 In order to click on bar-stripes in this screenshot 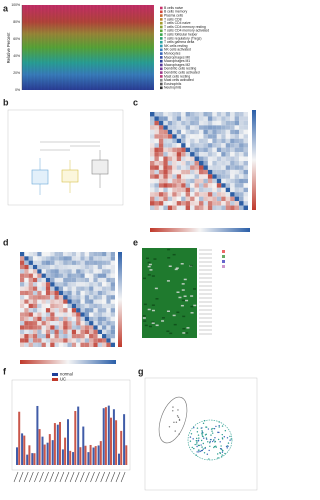, I will do `click(88, 47)`.